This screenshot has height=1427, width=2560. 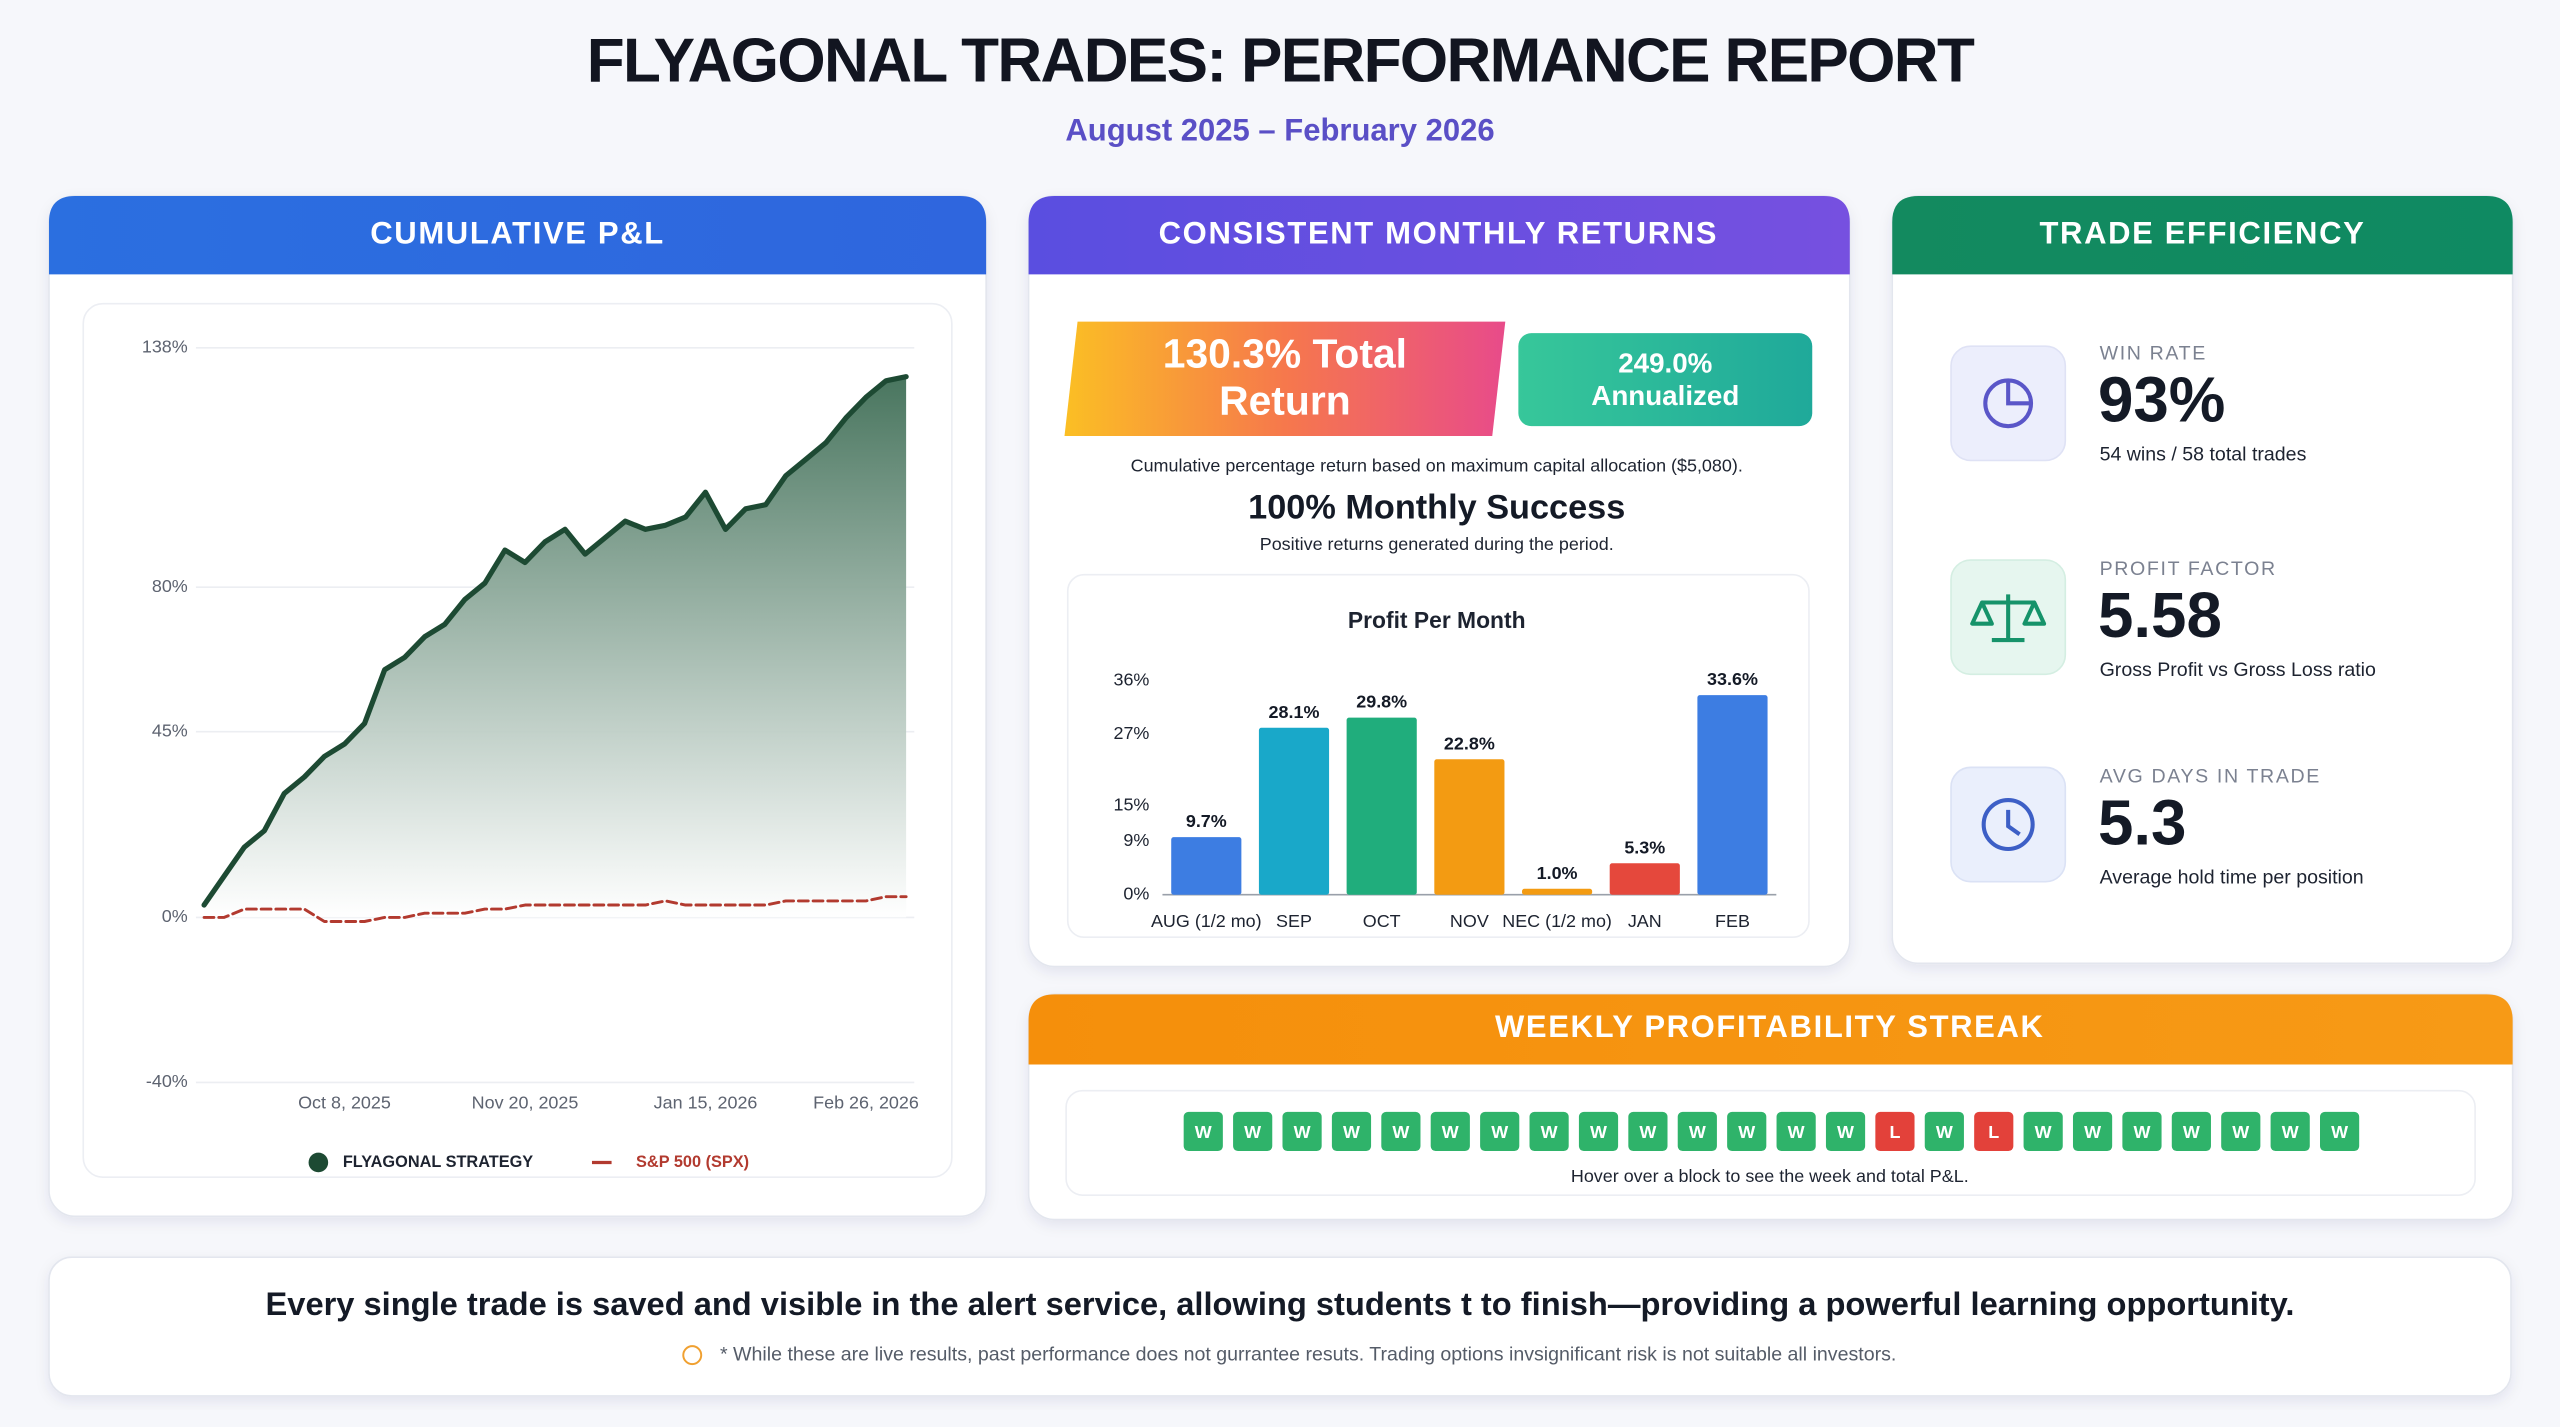 I want to click on y-tick-label: 27%, so click(x=1131, y=733).